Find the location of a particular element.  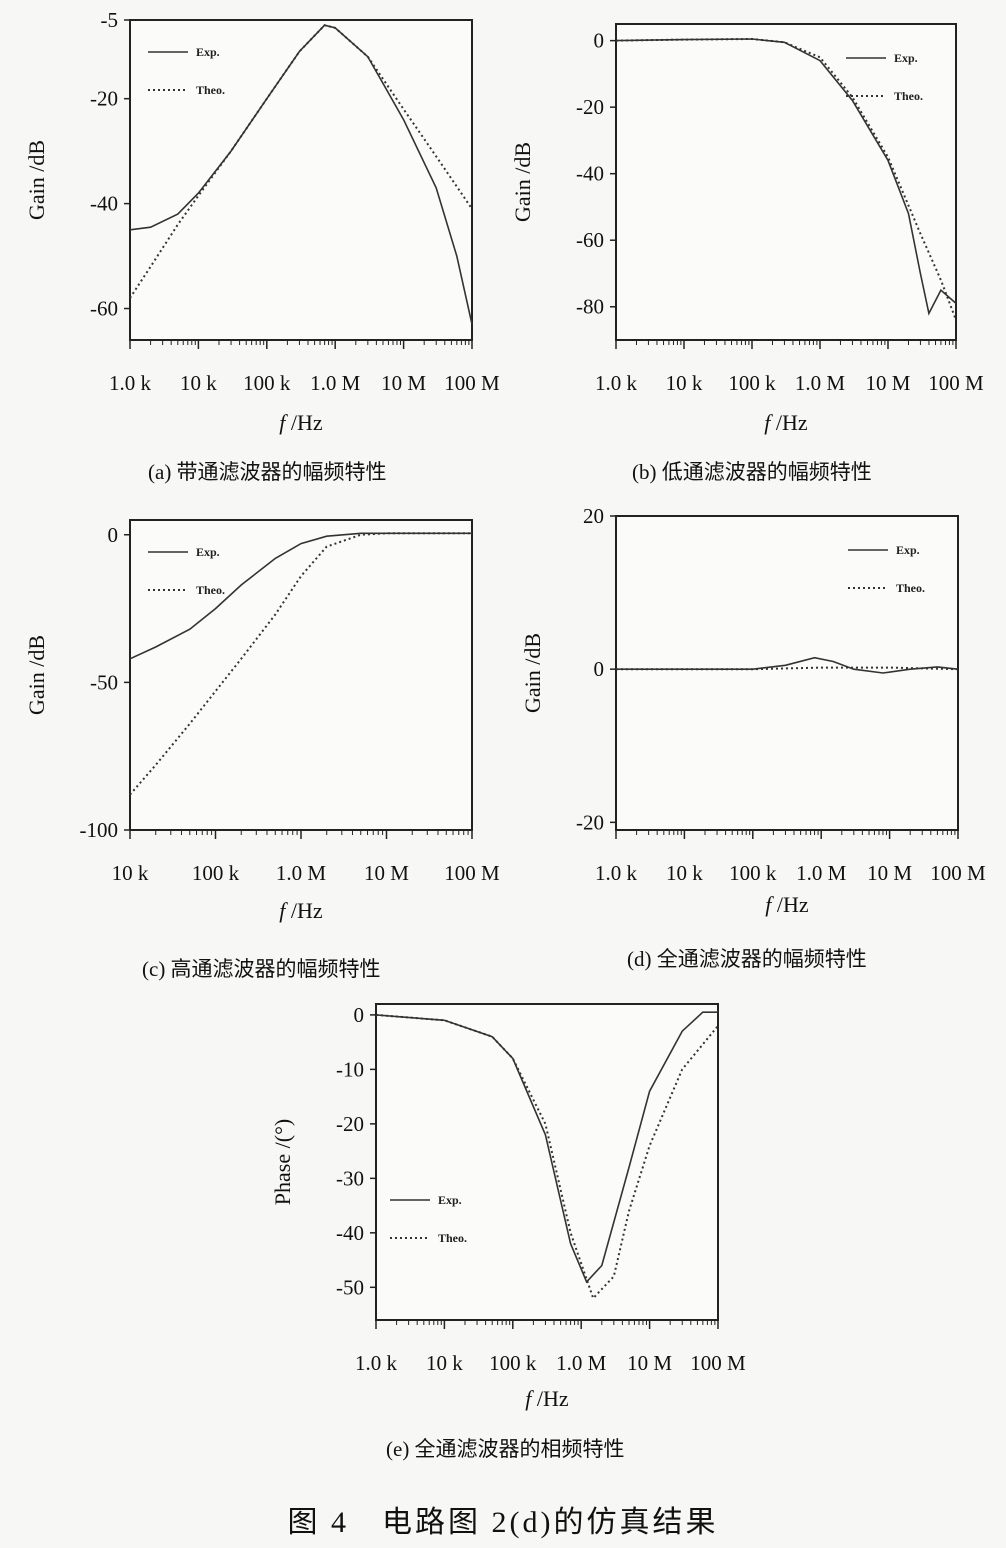

y-axis-title: Phase /(°) is located at coordinates (282, 1162).